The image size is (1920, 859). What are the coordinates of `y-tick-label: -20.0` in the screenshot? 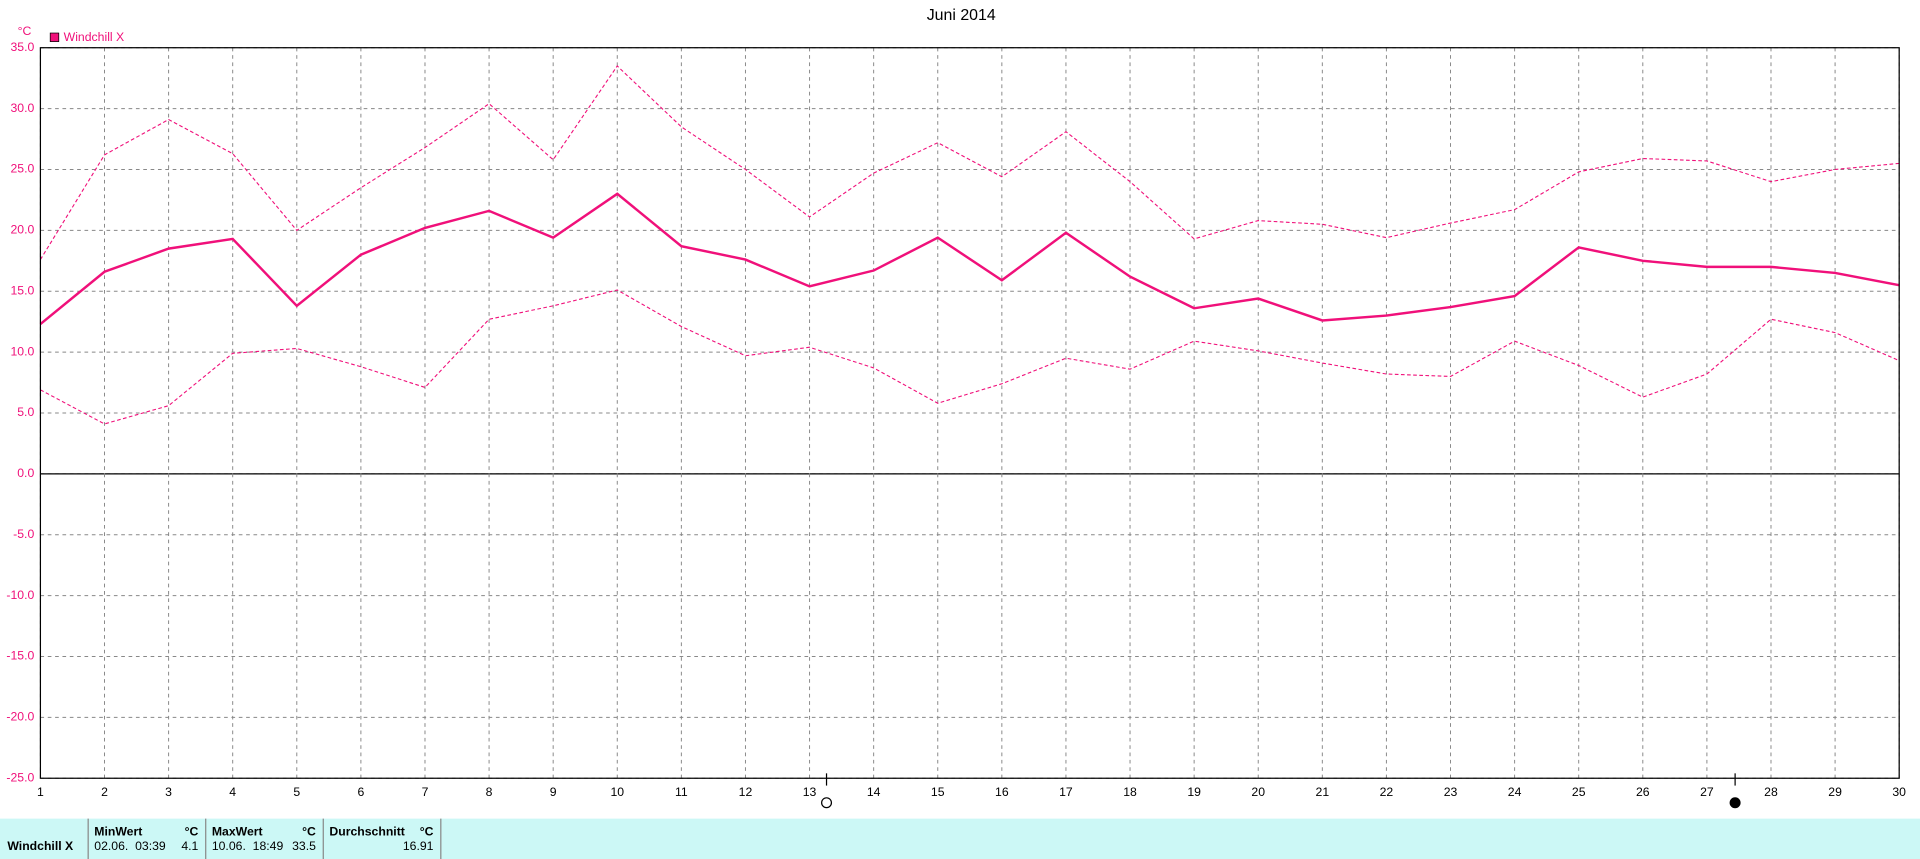 It's located at (20, 717).